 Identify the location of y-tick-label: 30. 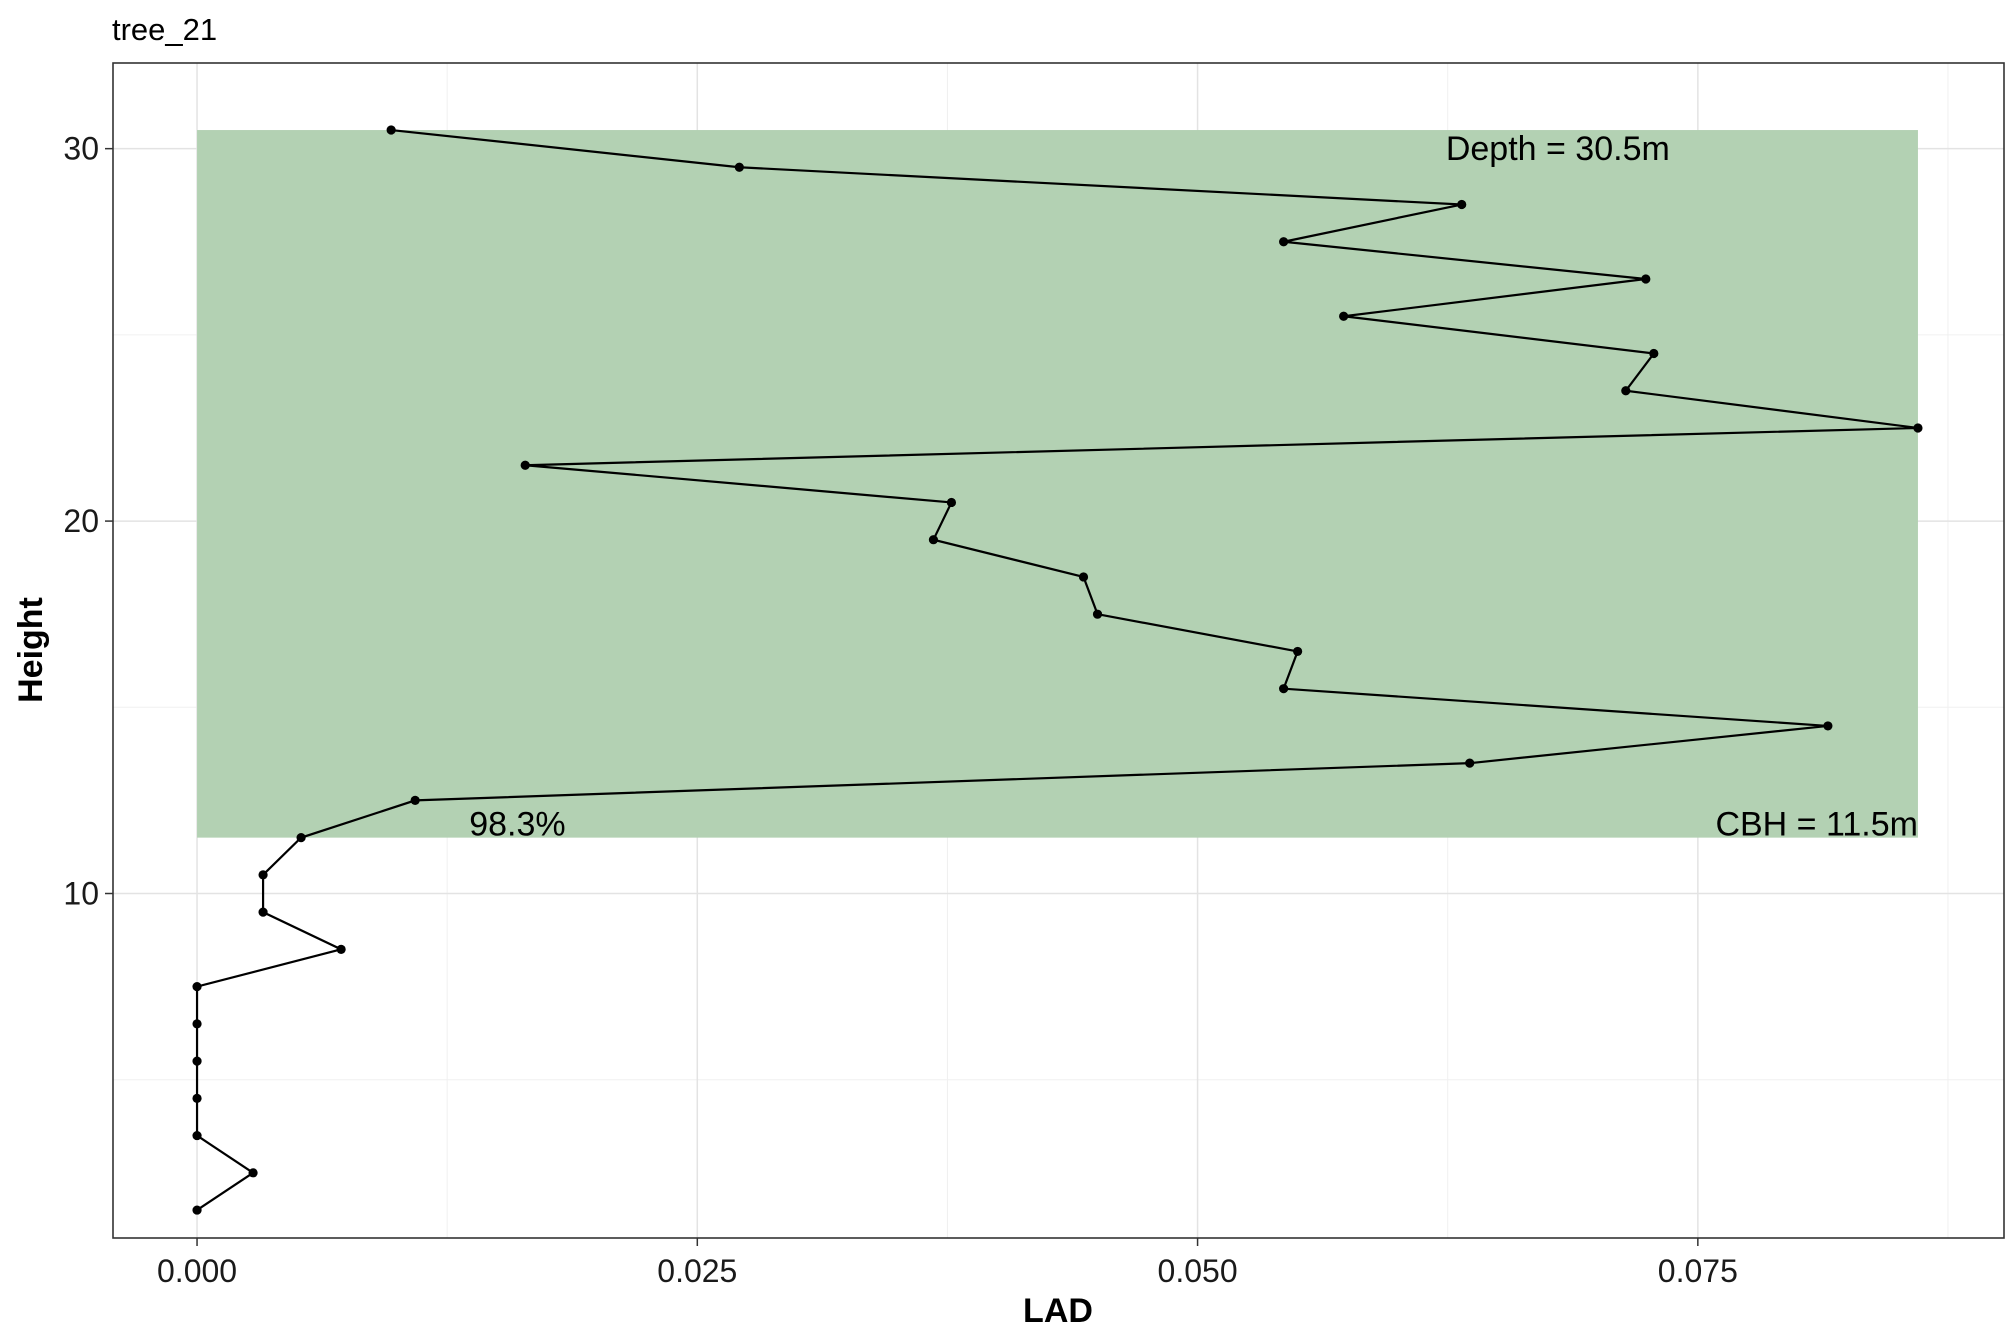
(81, 149).